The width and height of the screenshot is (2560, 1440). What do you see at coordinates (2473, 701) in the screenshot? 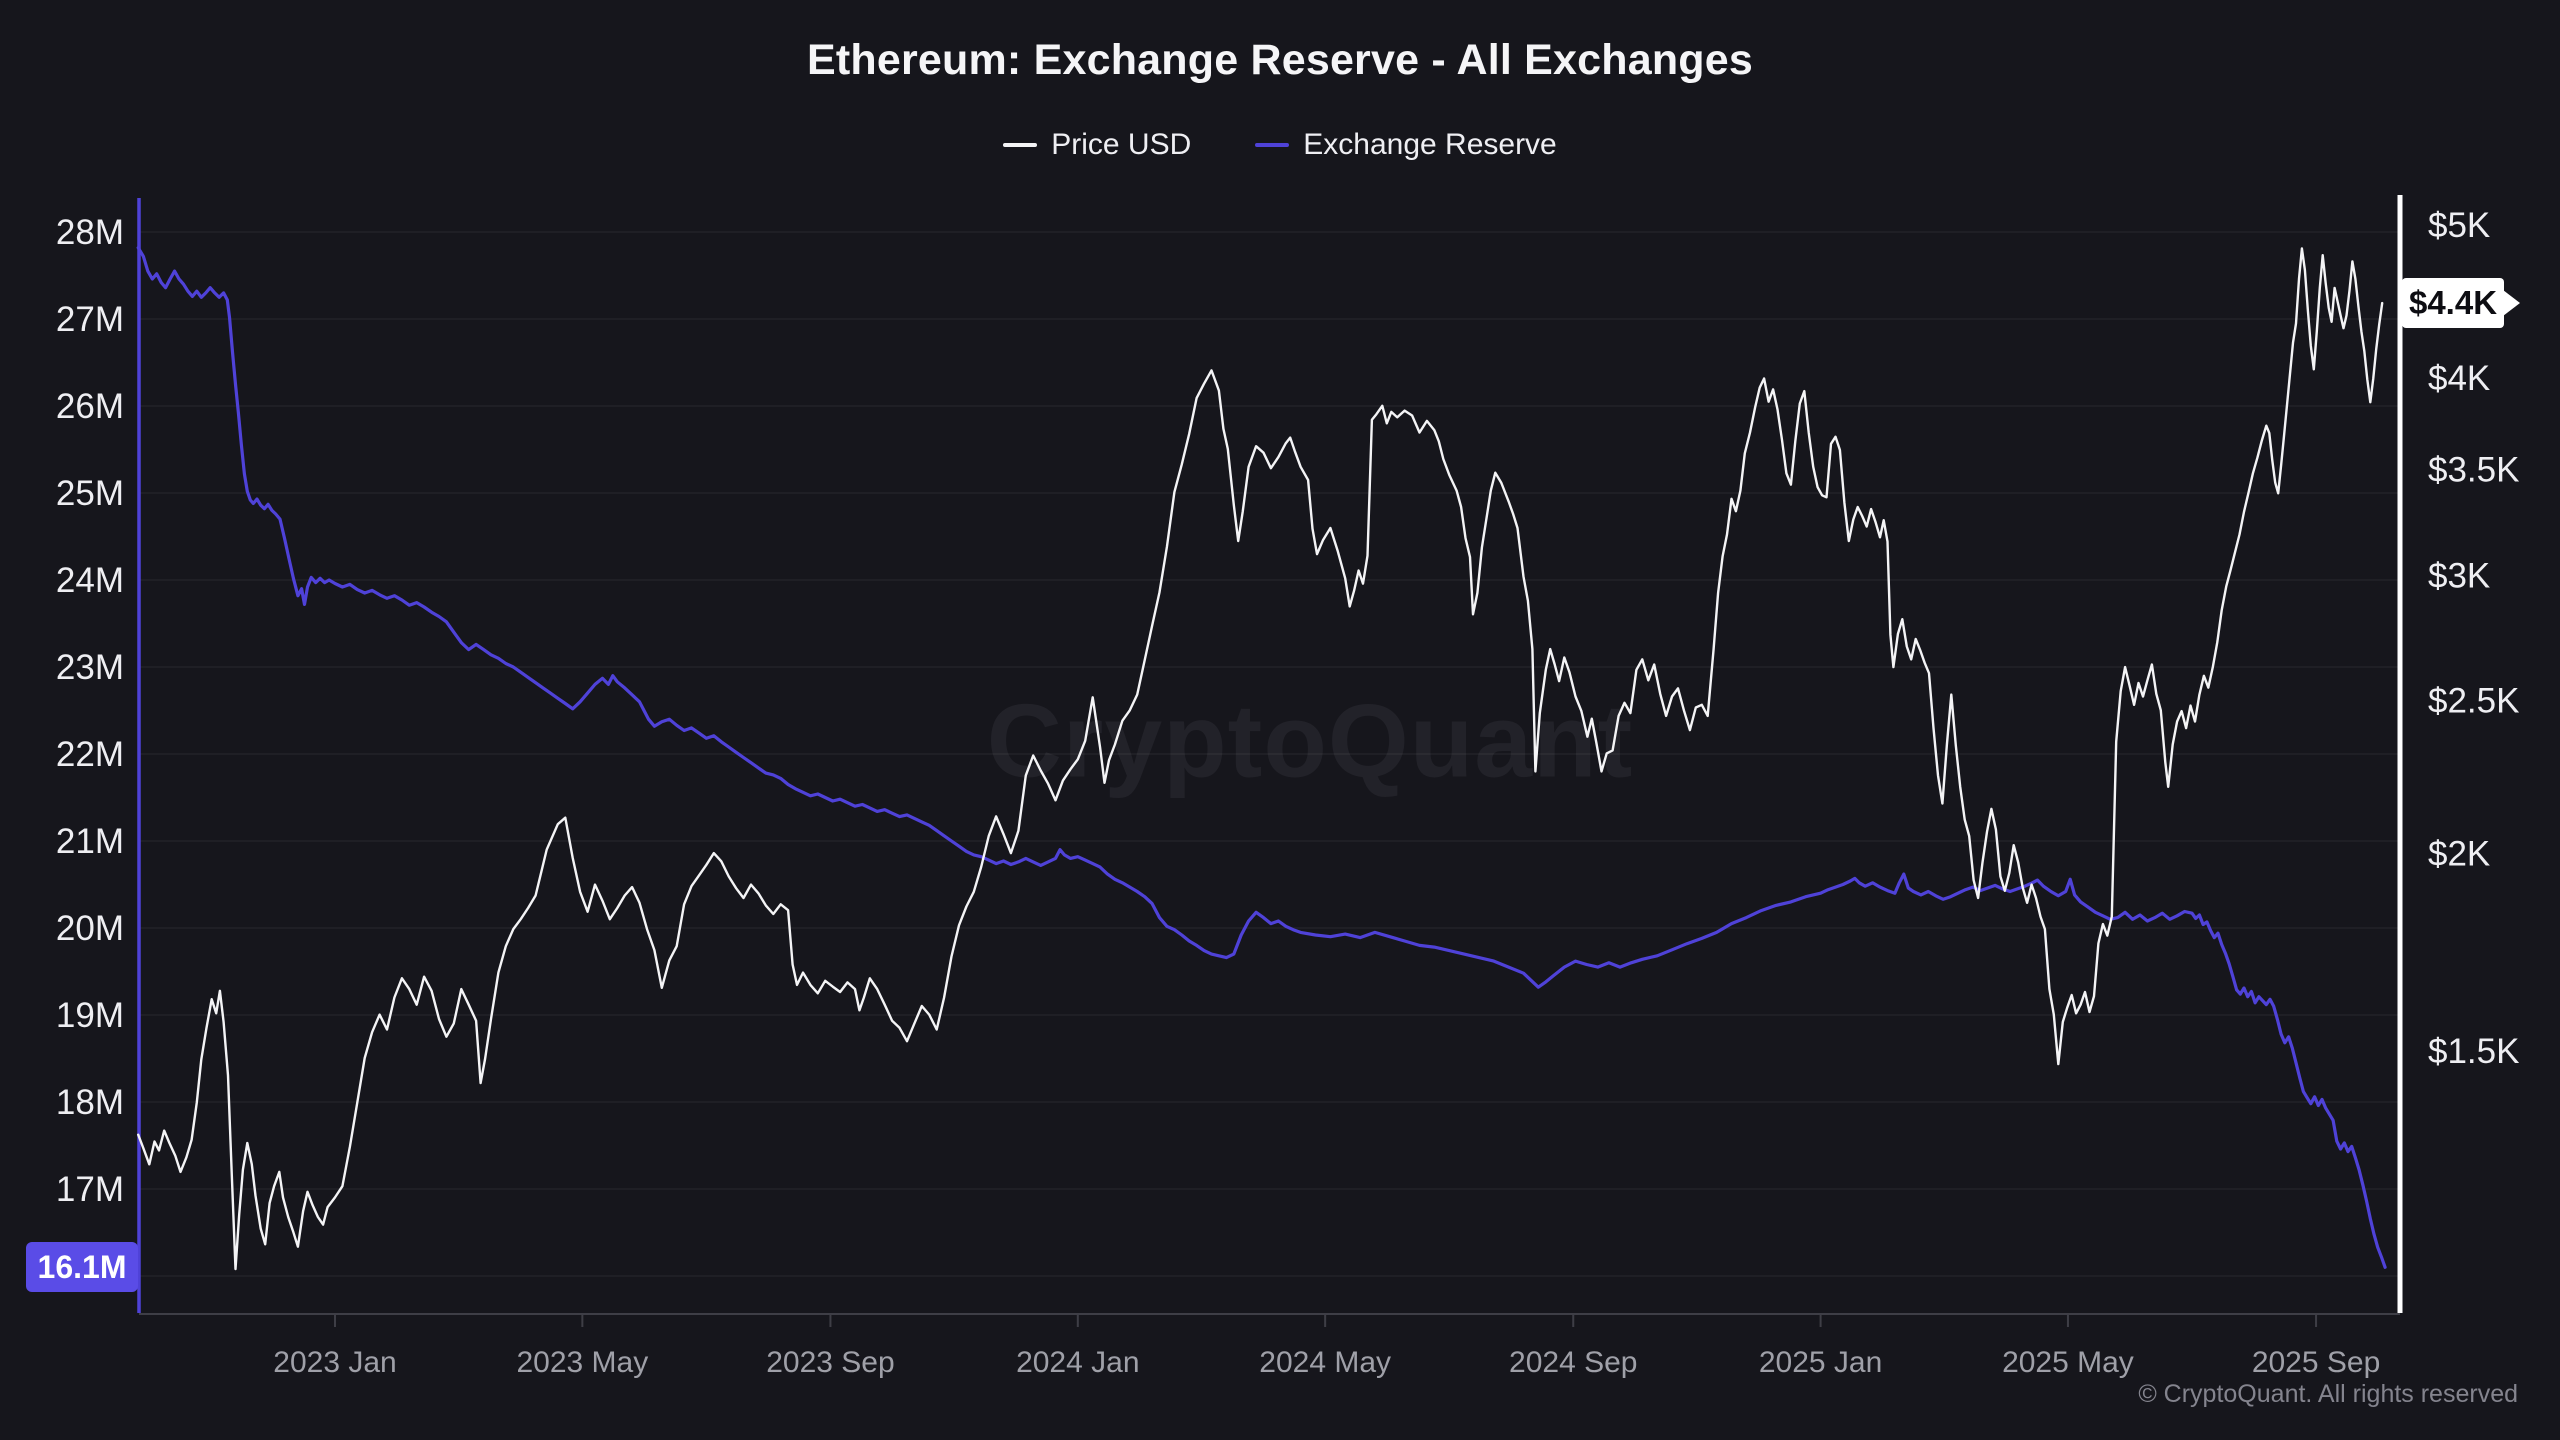
I see `right-axis-tick-label: $2.5K` at bounding box center [2473, 701].